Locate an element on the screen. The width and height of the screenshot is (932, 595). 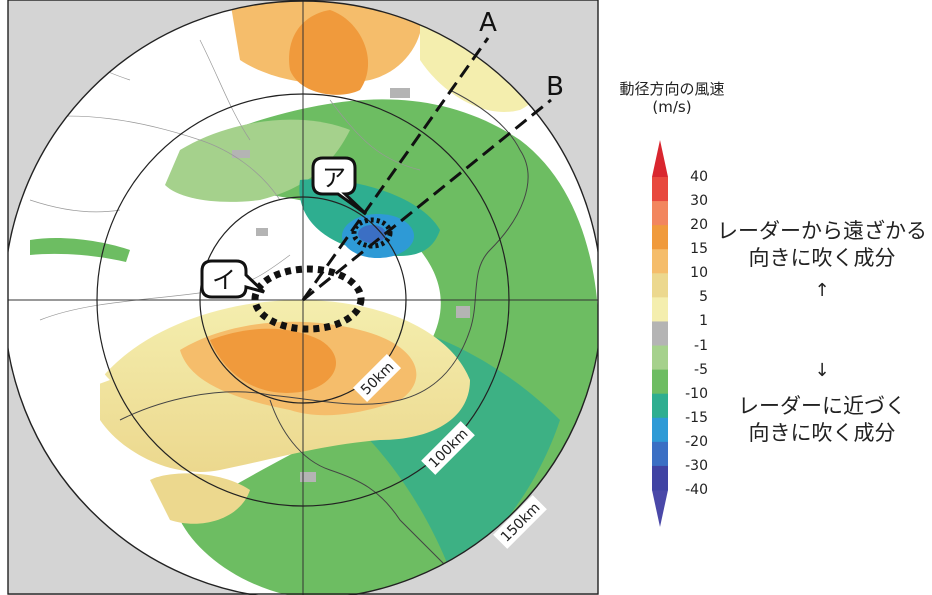
colorbar is located at coordinates (660, 333).